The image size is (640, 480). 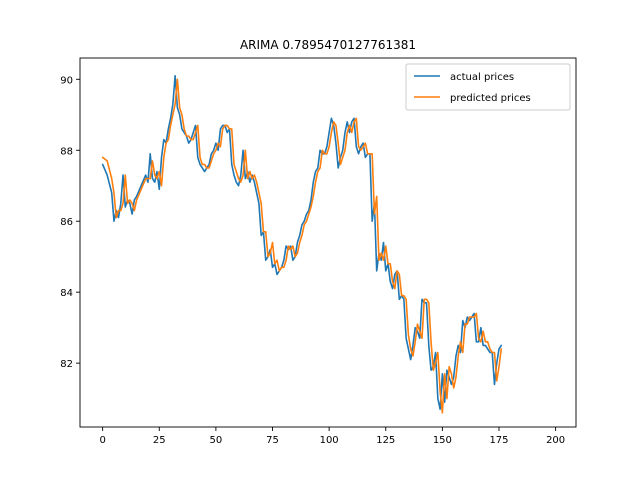 I want to click on x-tick-label: 125, so click(x=385, y=440).